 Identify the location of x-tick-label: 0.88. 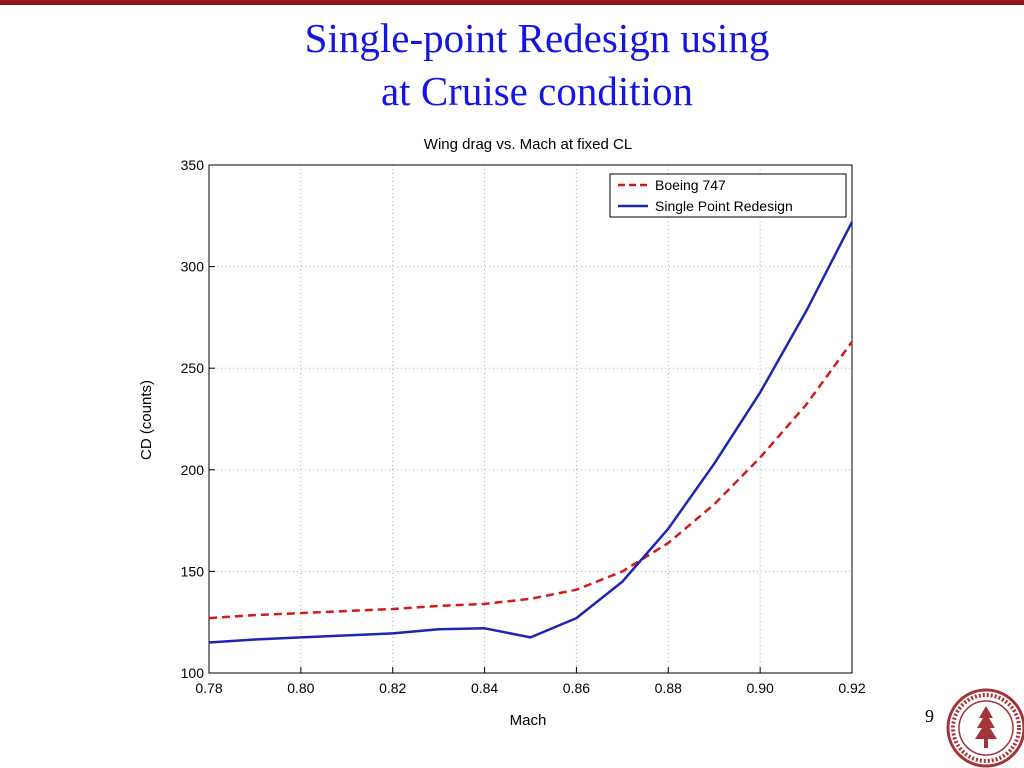
(668, 688).